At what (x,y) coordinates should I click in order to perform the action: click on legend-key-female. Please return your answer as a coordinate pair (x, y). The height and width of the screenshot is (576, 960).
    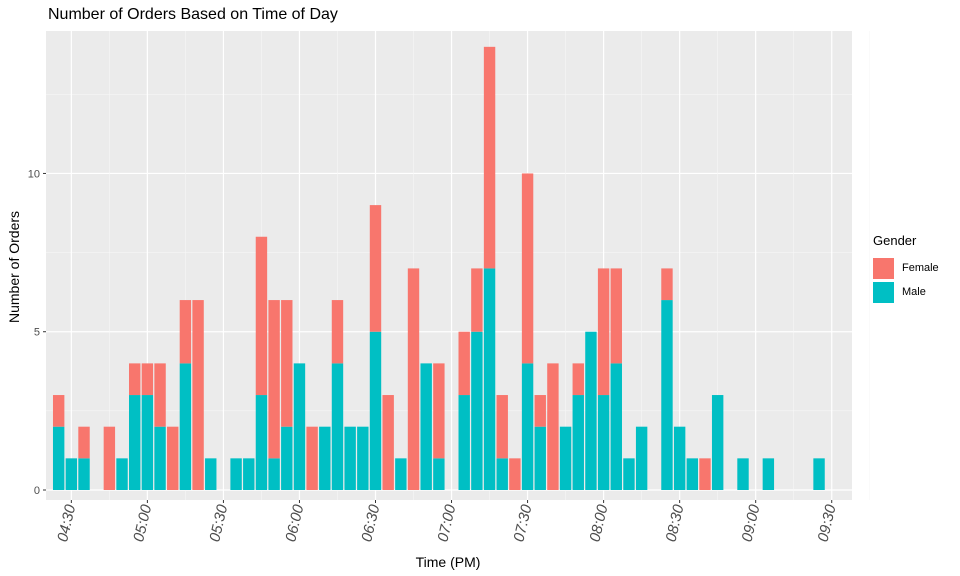
    Looking at the image, I should click on (883, 268).